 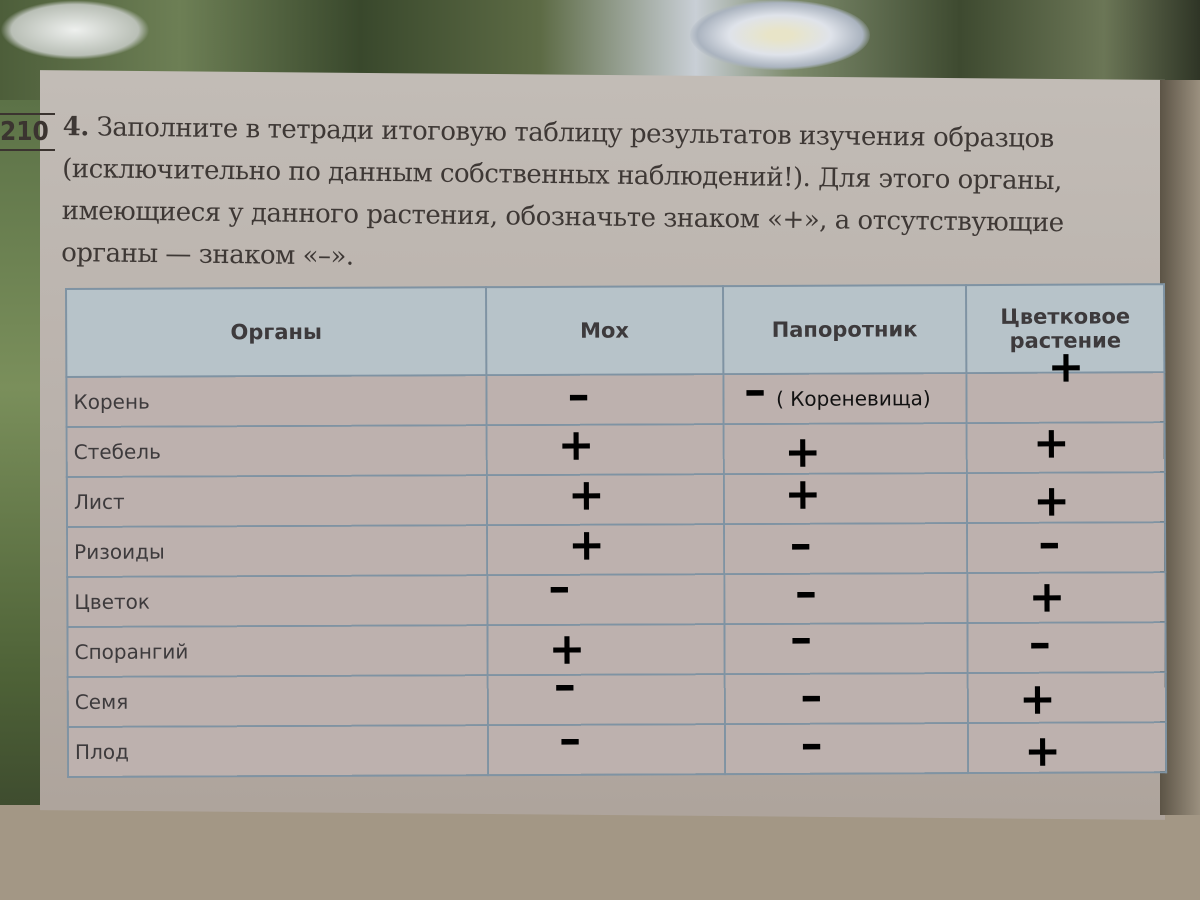 I want to click on page-number: 210, so click(x=27, y=132).